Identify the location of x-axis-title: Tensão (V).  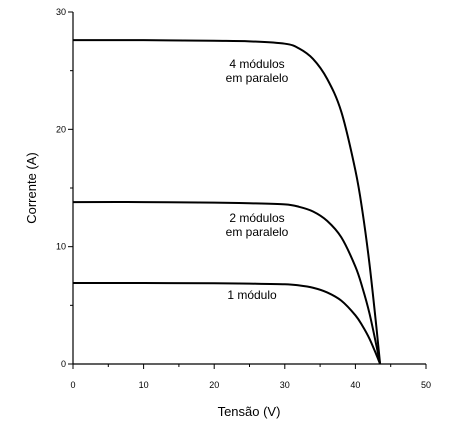
(249, 411).